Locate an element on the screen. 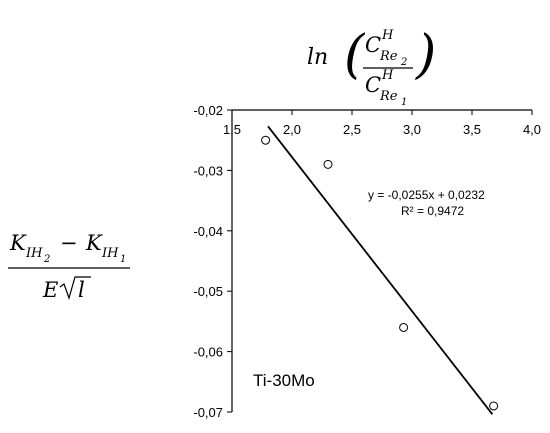 Image resolution: width=550 pixels, height=433 pixels. x-axis-ticks: 1,5 2,0 2,5 3,0 3,5 4,0 is located at coordinates (382, 123).